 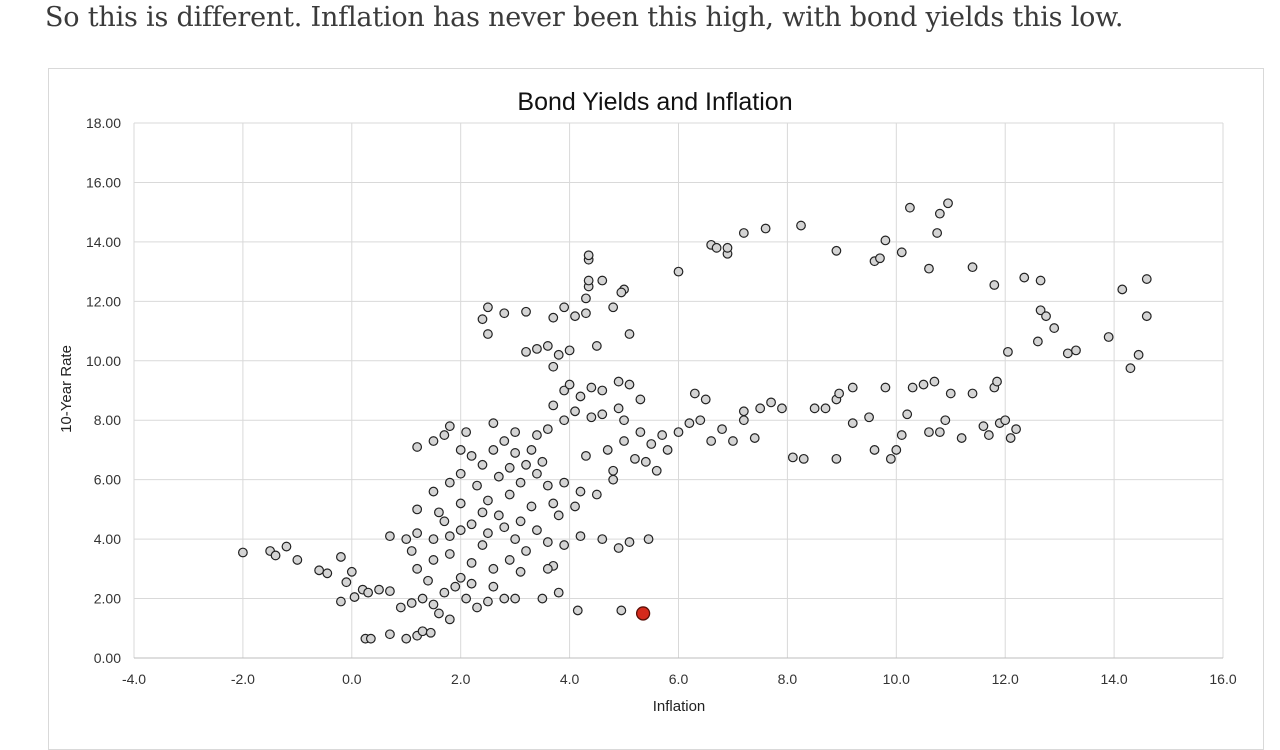 What do you see at coordinates (654, 102) in the screenshot?
I see `chart-title: Bond Yields and Inflation` at bounding box center [654, 102].